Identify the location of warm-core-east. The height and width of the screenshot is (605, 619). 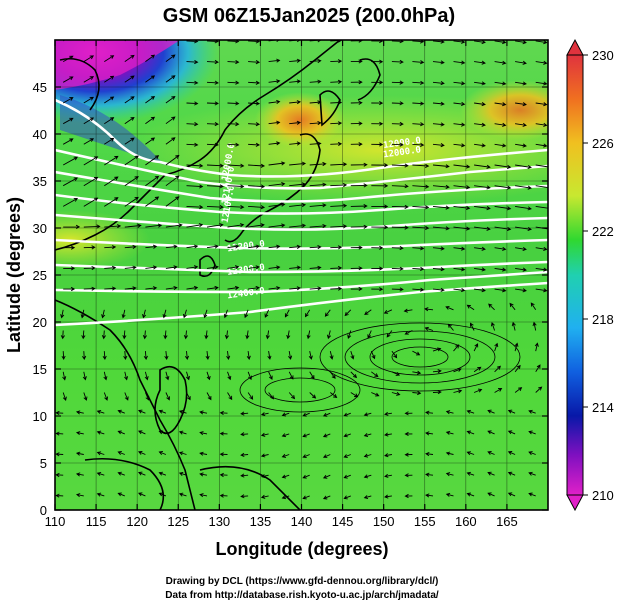
(504, 110).